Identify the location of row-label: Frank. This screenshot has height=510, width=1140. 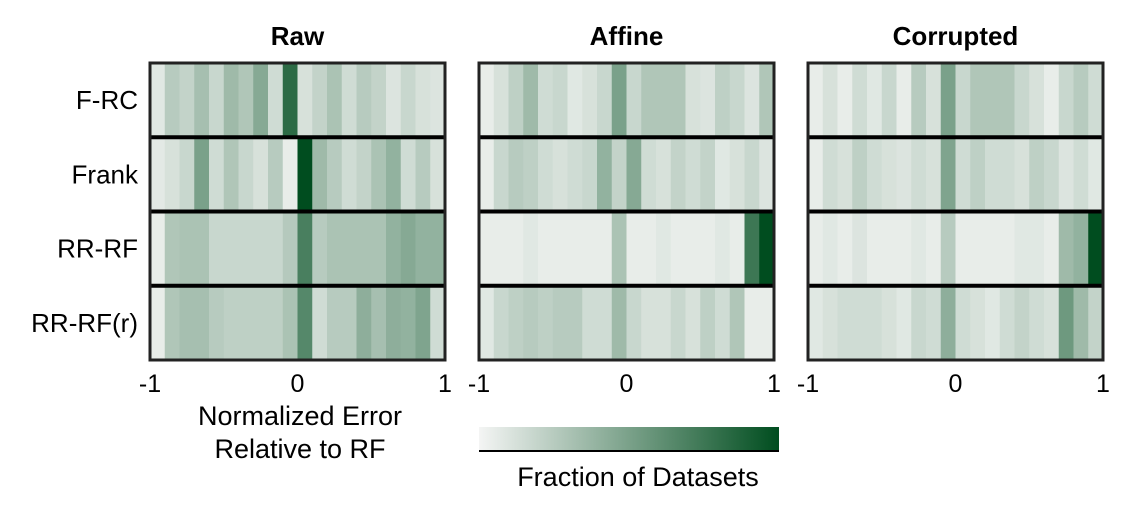
(105, 174).